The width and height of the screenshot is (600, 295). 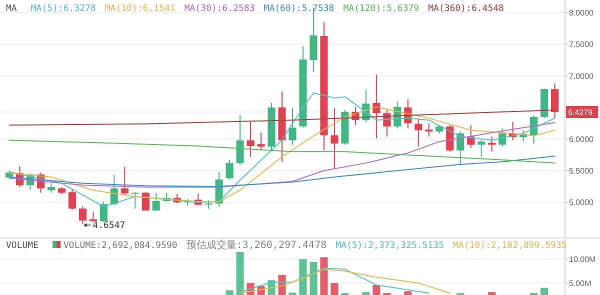 What do you see at coordinates (282, 152) in the screenshot?
I see `line-series` at bounding box center [282, 152].